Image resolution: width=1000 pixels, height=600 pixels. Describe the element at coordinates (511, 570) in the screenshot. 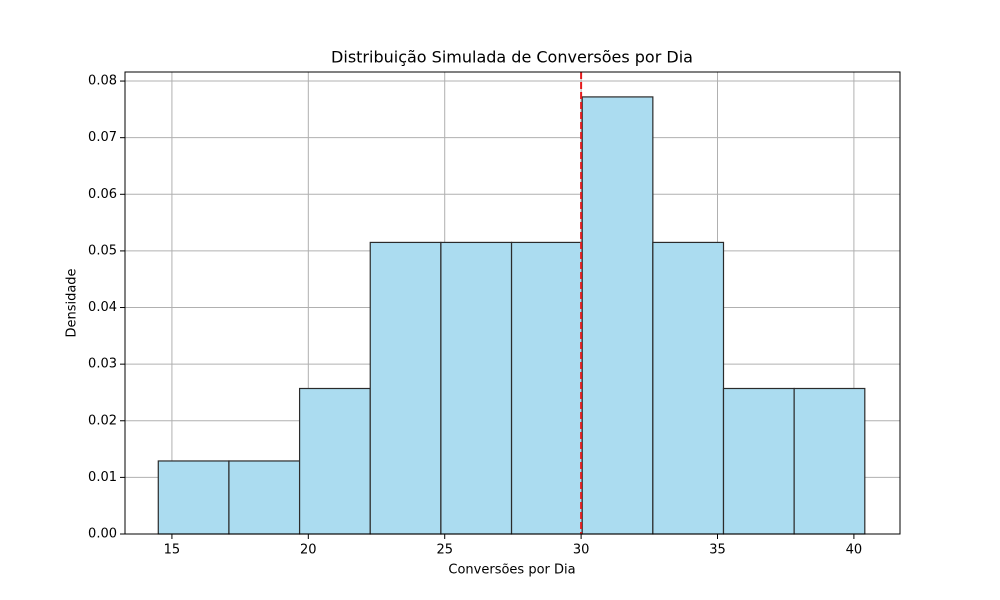

I see `x-axis-label: Conversões por Dia` at that location.